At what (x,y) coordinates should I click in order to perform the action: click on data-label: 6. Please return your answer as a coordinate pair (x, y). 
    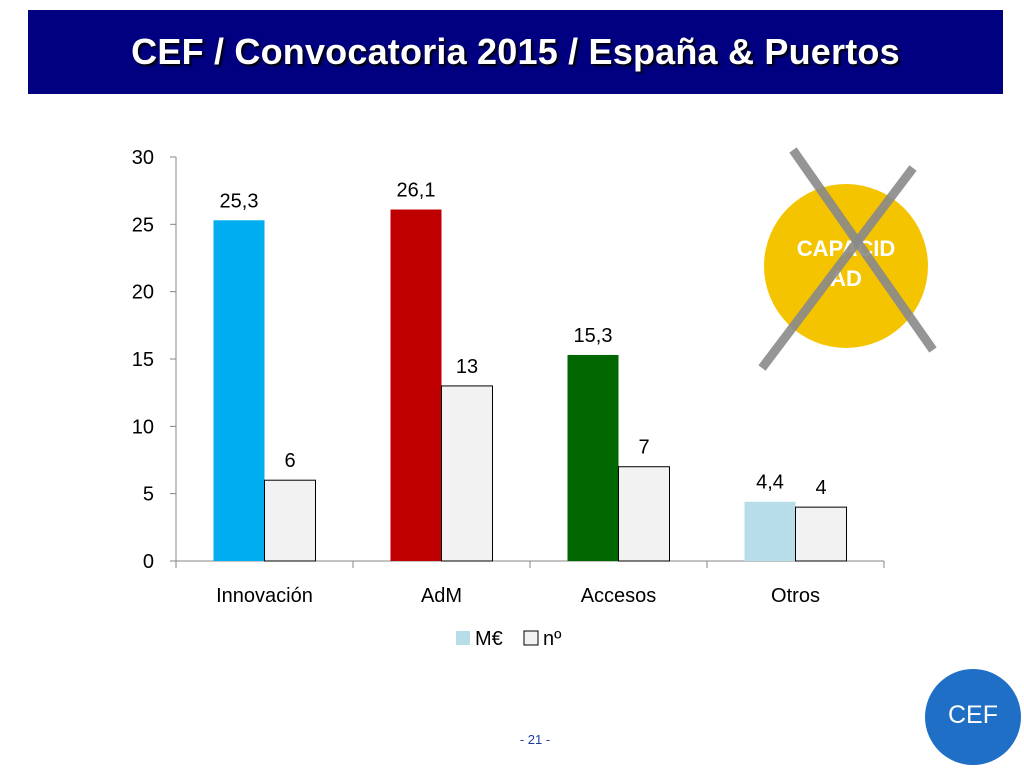
    Looking at the image, I should click on (289, 461).